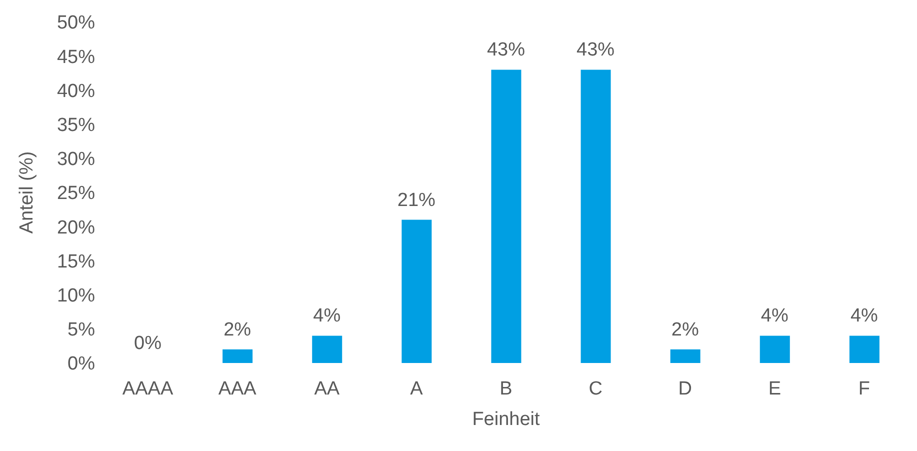 The image size is (917, 451). Describe the element at coordinates (76, 159) in the screenshot. I see `y-tick-label: 30%` at that location.